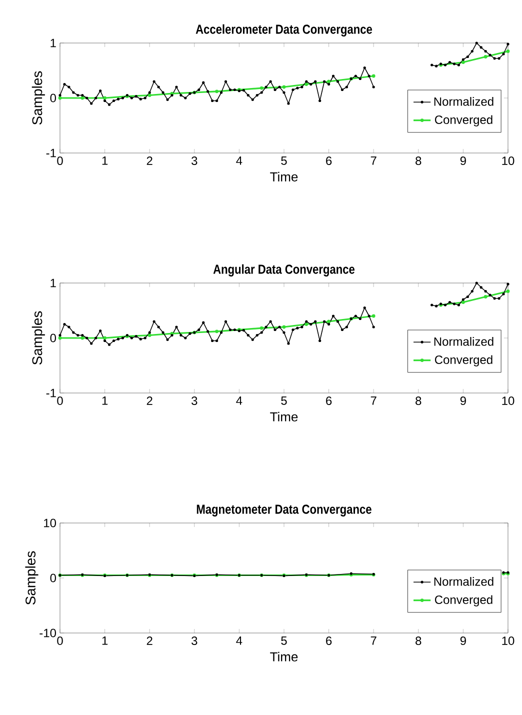 This screenshot has height=715, width=522. Describe the element at coordinates (284, 30) in the screenshot. I see `chart-title: Accelerometer Data Convergance` at that location.